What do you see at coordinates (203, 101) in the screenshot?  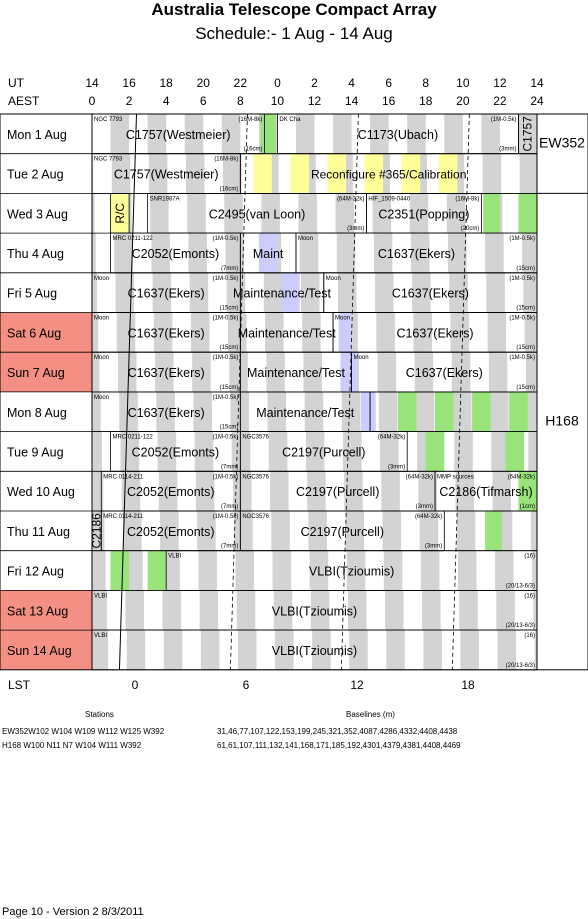 I see `aest-tick: 6` at bounding box center [203, 101].